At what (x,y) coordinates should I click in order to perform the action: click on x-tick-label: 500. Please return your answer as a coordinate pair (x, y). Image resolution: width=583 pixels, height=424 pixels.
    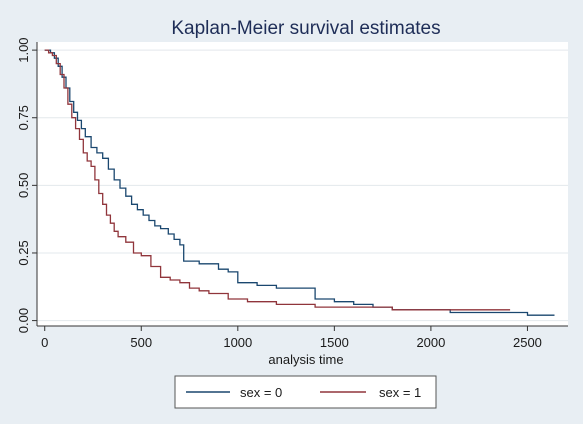
    Looking at the image, I should click on (141, 342).